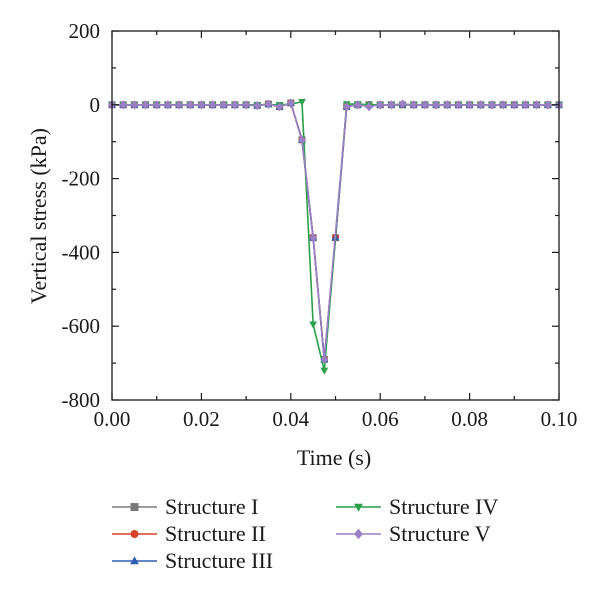 The width and height of the screenshot is (600, 590). Describe the element at coordinates (334, 457) in the screenshot. I see `x-axis-title: Time (s)` at that location.